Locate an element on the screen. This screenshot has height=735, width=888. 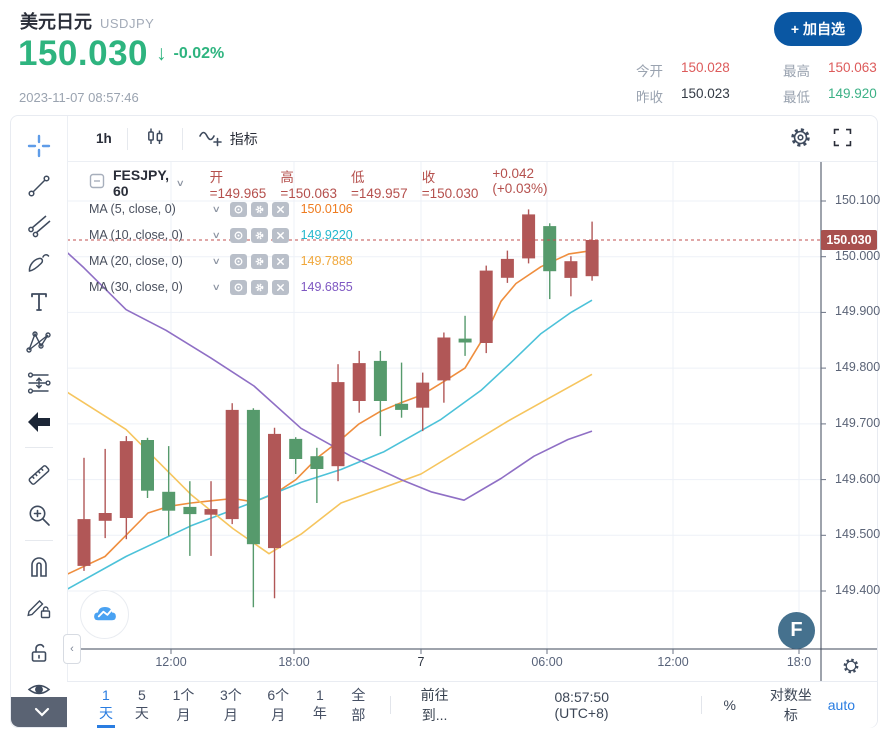
symbol-code: USDJPY is located at coordinates (127, 23).